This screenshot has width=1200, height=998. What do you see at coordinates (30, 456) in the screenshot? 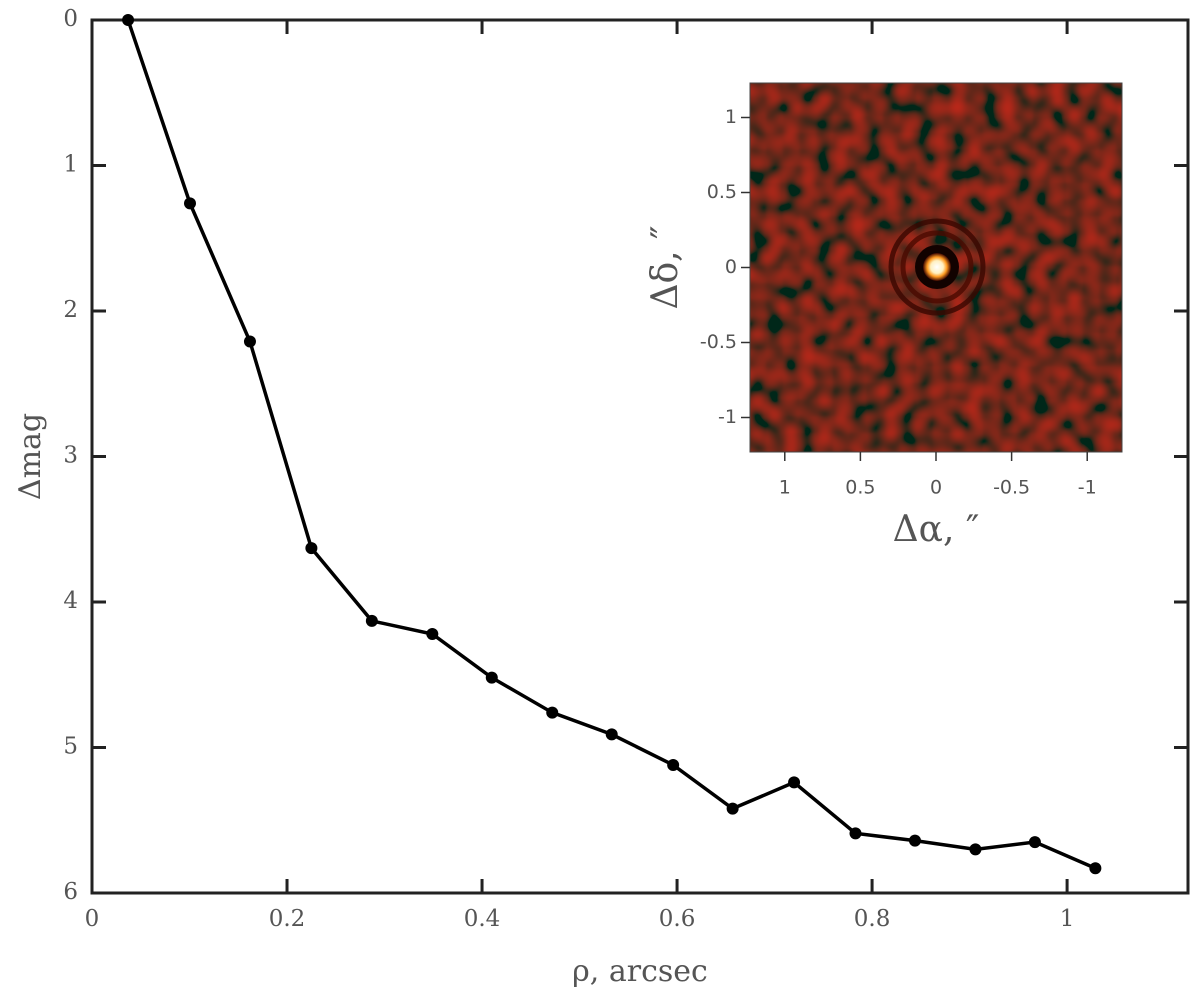
I see `y-axis-label: Δmag` at bounding box center [30, 456].